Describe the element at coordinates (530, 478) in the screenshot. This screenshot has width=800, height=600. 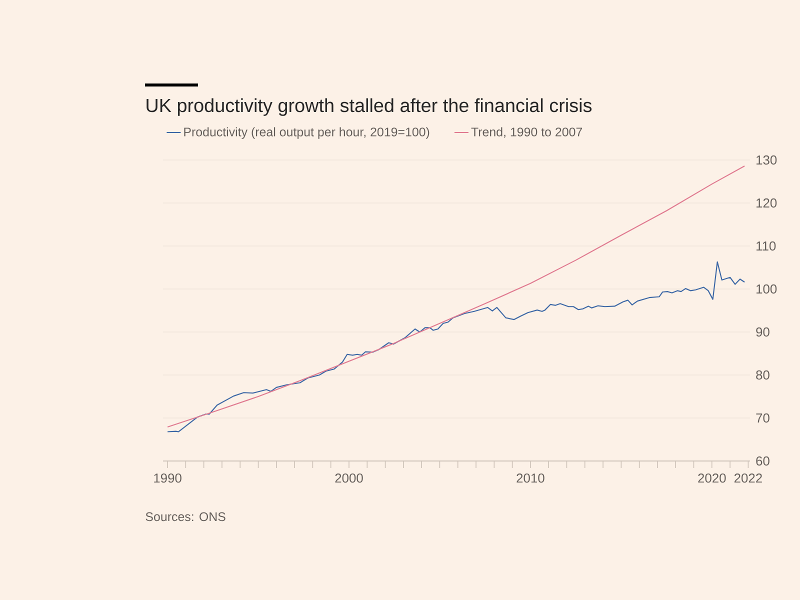
I see `x-tick-label: 2010` at that location.